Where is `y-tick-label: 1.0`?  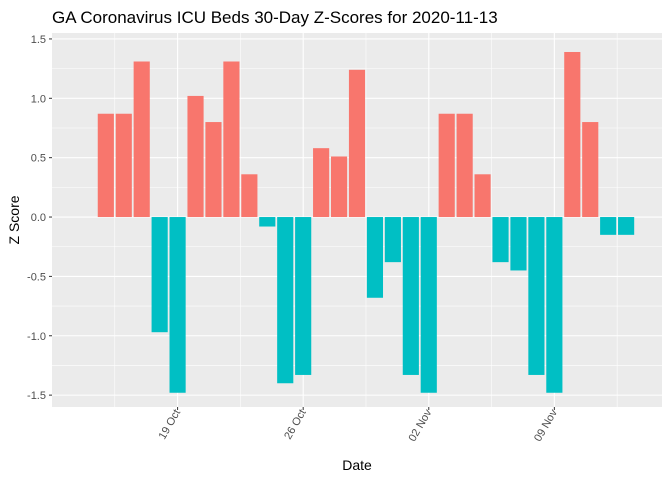 y-tick-label: 1.0 is located at coordinates (38, 99).